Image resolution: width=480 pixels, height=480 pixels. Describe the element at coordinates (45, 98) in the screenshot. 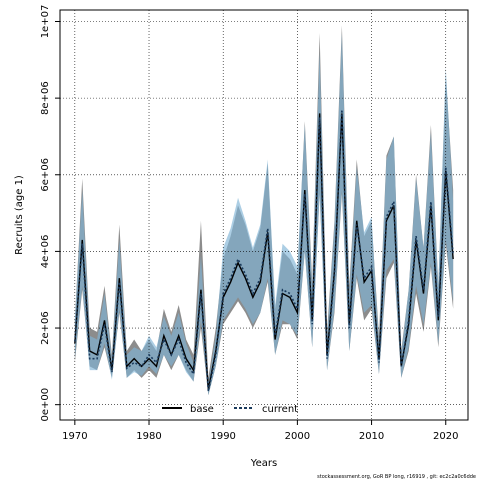

I see `y-tick-label-8e+06: 8e+06` at that location.